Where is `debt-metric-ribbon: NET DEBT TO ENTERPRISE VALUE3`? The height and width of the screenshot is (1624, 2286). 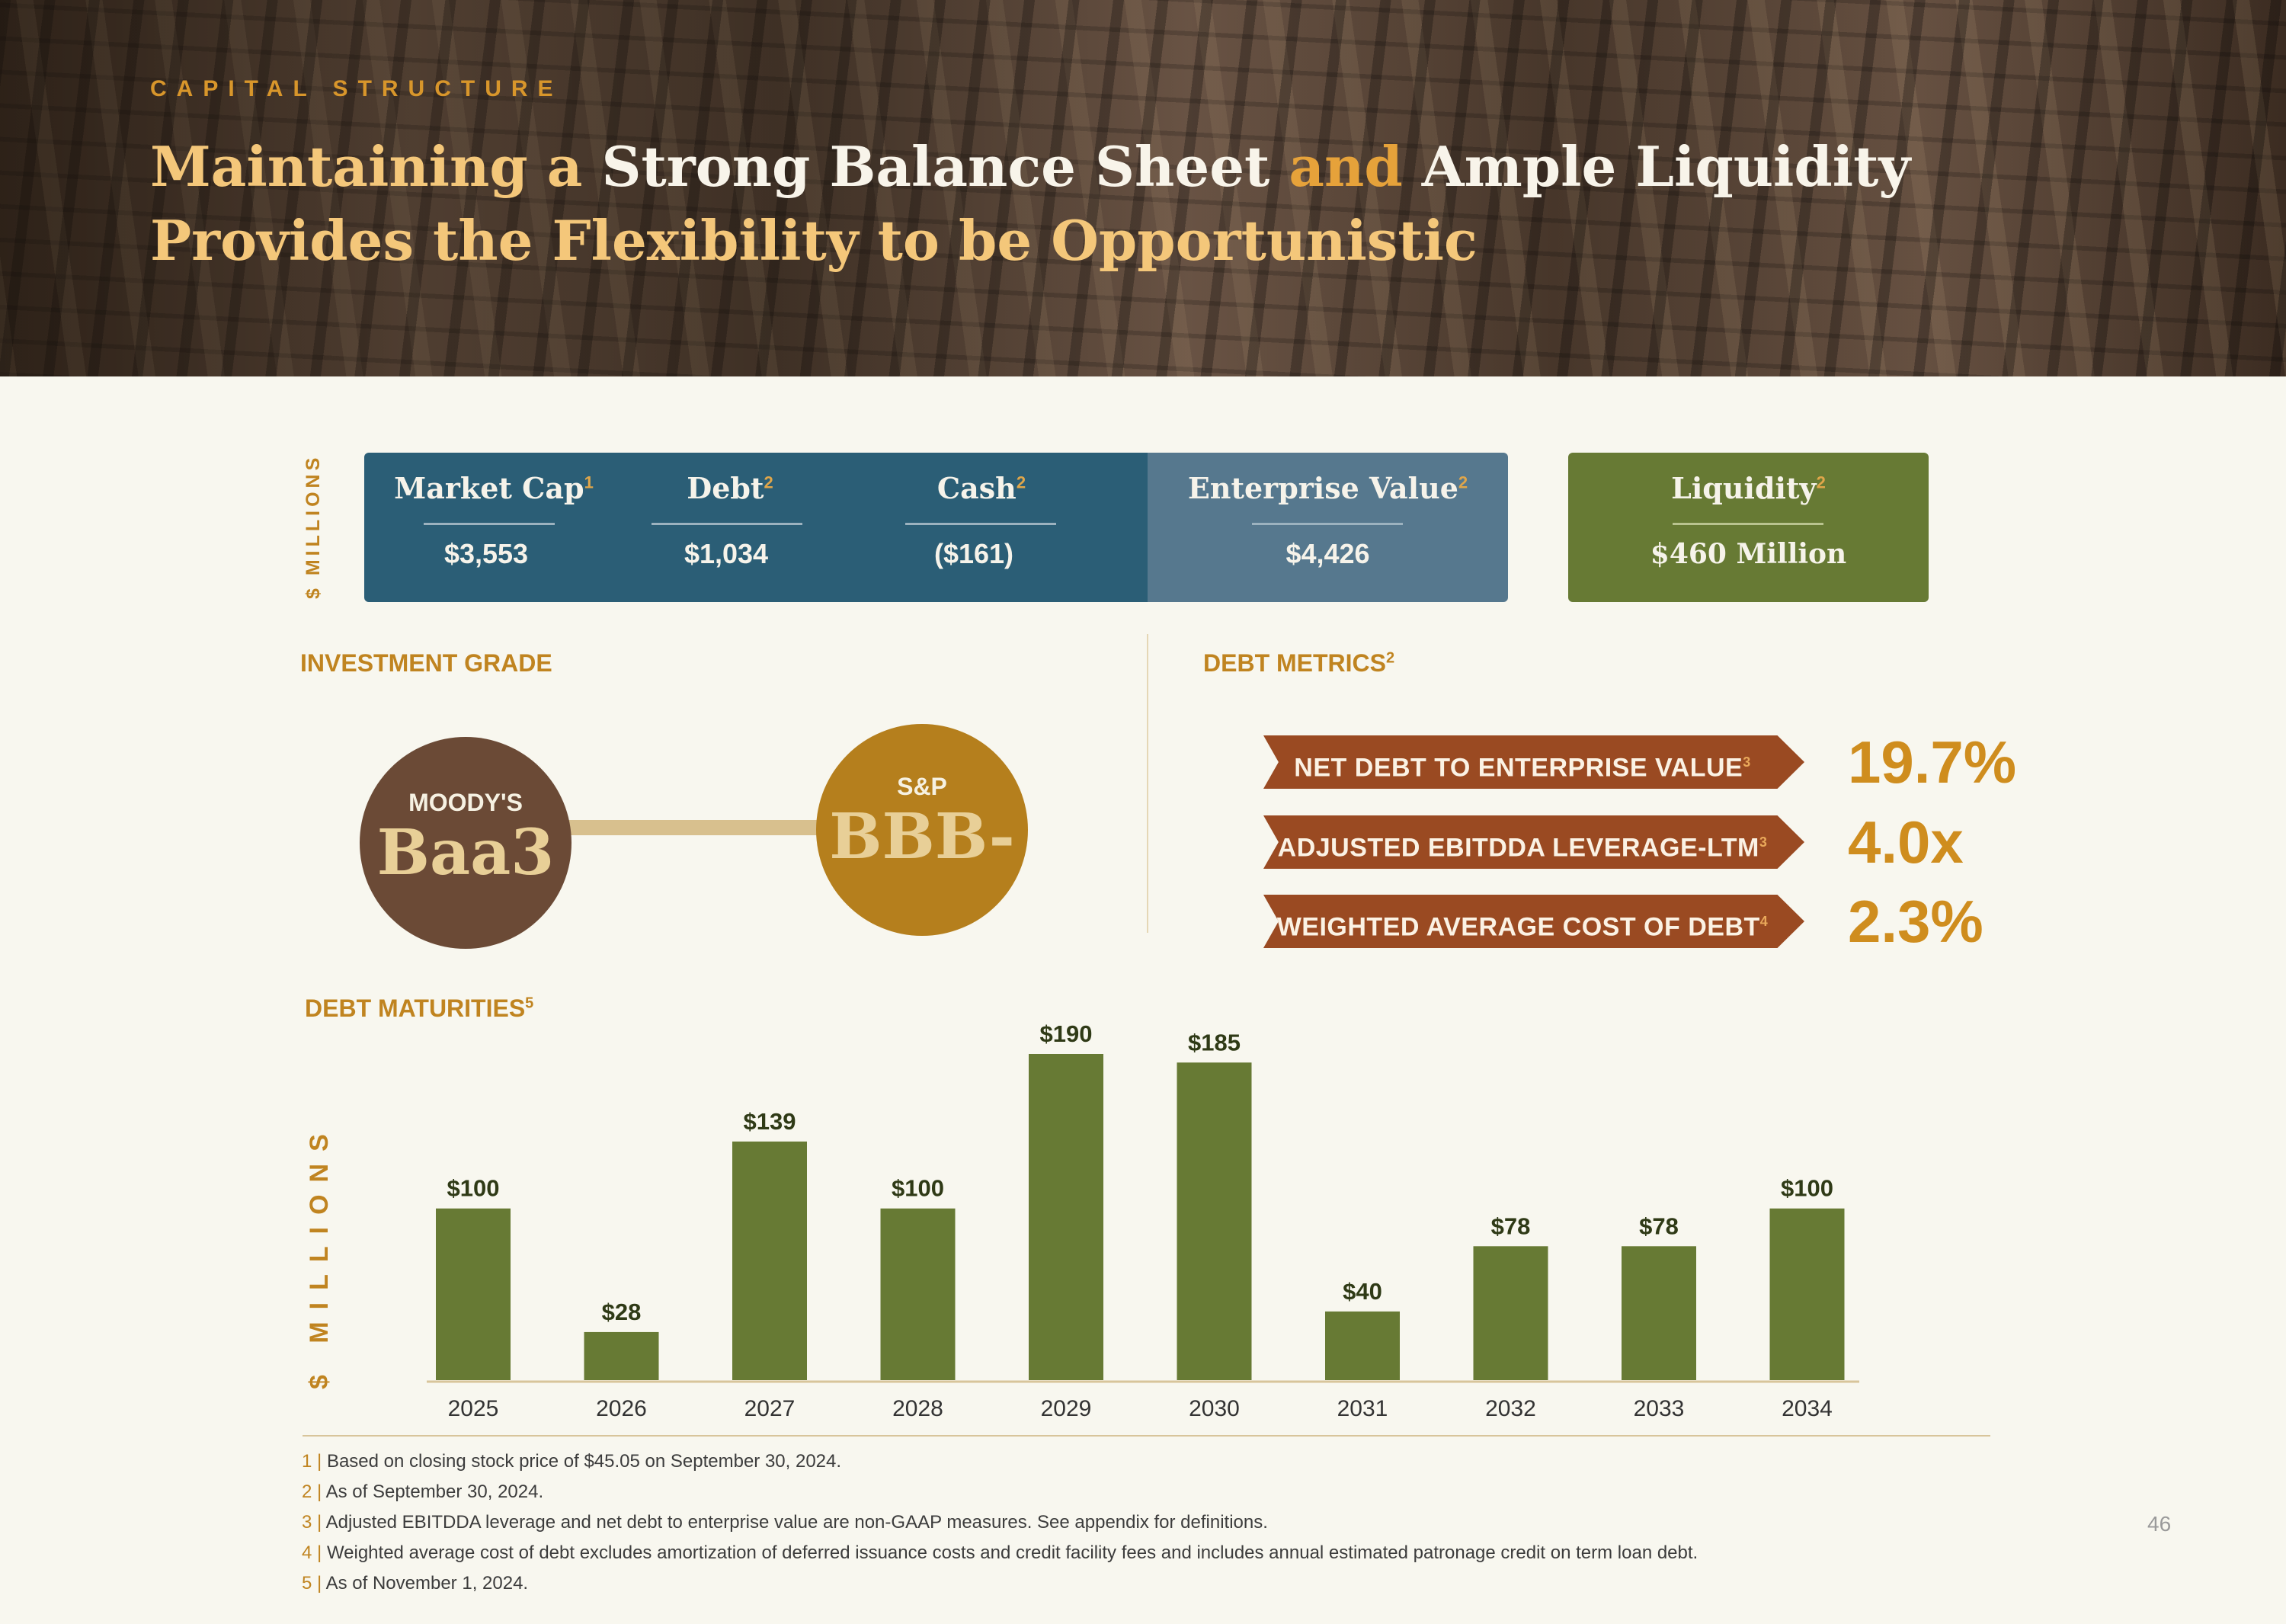
debt-metric-ribbon: NET DEBT TO ENTERPRISE VALUE3 is located at coordinates (1534, 762).